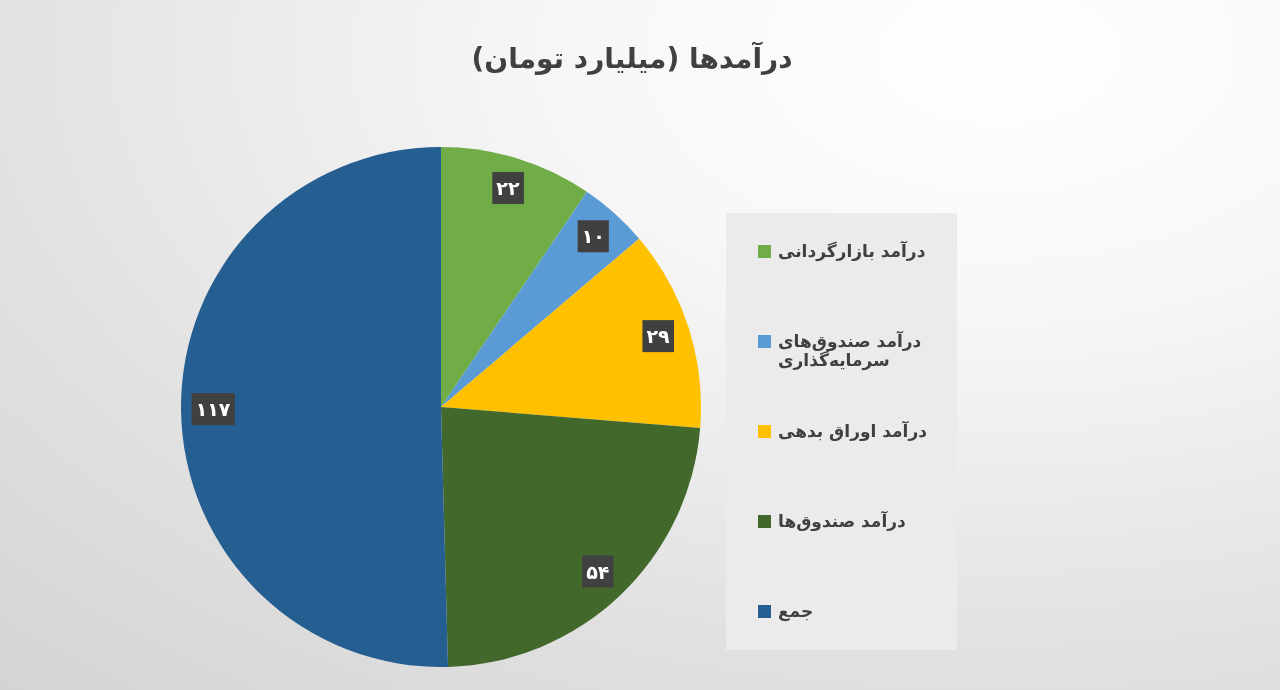 This screenshot has width=1280, height=690. Describe the element at coordinates (571, 537) in the screenshot. I see `pie-slice` at that location.